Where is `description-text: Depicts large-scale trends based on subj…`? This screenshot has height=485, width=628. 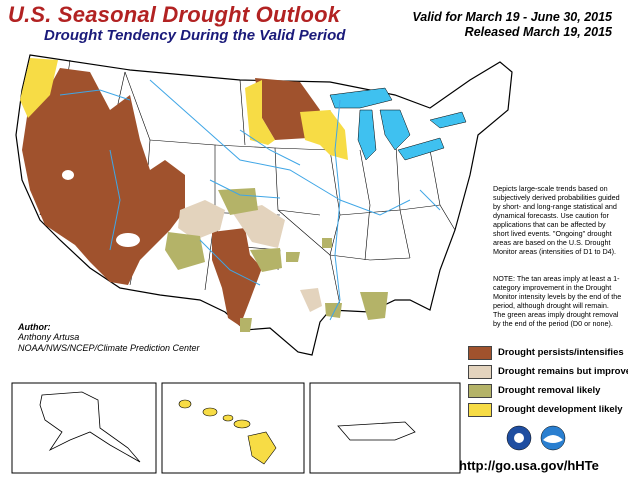 description-text: Depicts large-scale trends based on subj… is located at coordinates (556, 220).